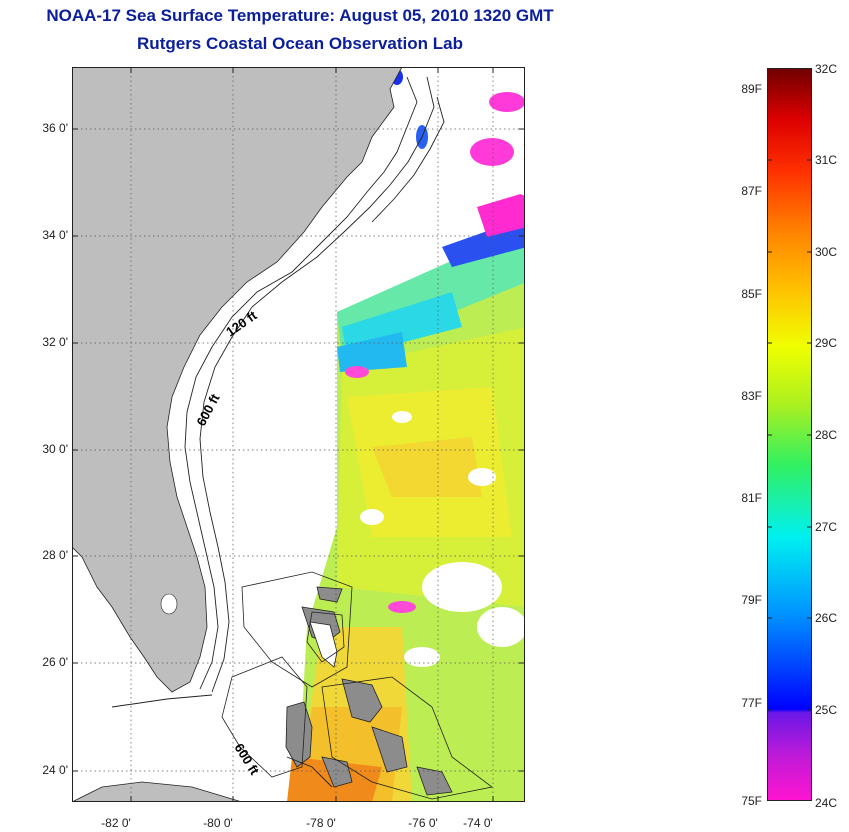  I want to click on colorbar-label-f: 87F, so click(751, 191).